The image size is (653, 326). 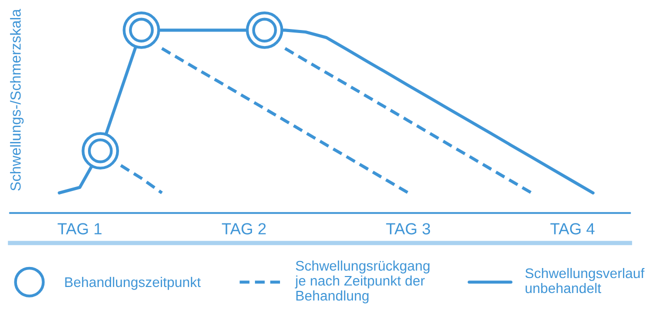 What do you see at coordinates (408, 228) in the screenshot?
I see `x-tick-label: TAG 3` at bounding box center [408, 228].